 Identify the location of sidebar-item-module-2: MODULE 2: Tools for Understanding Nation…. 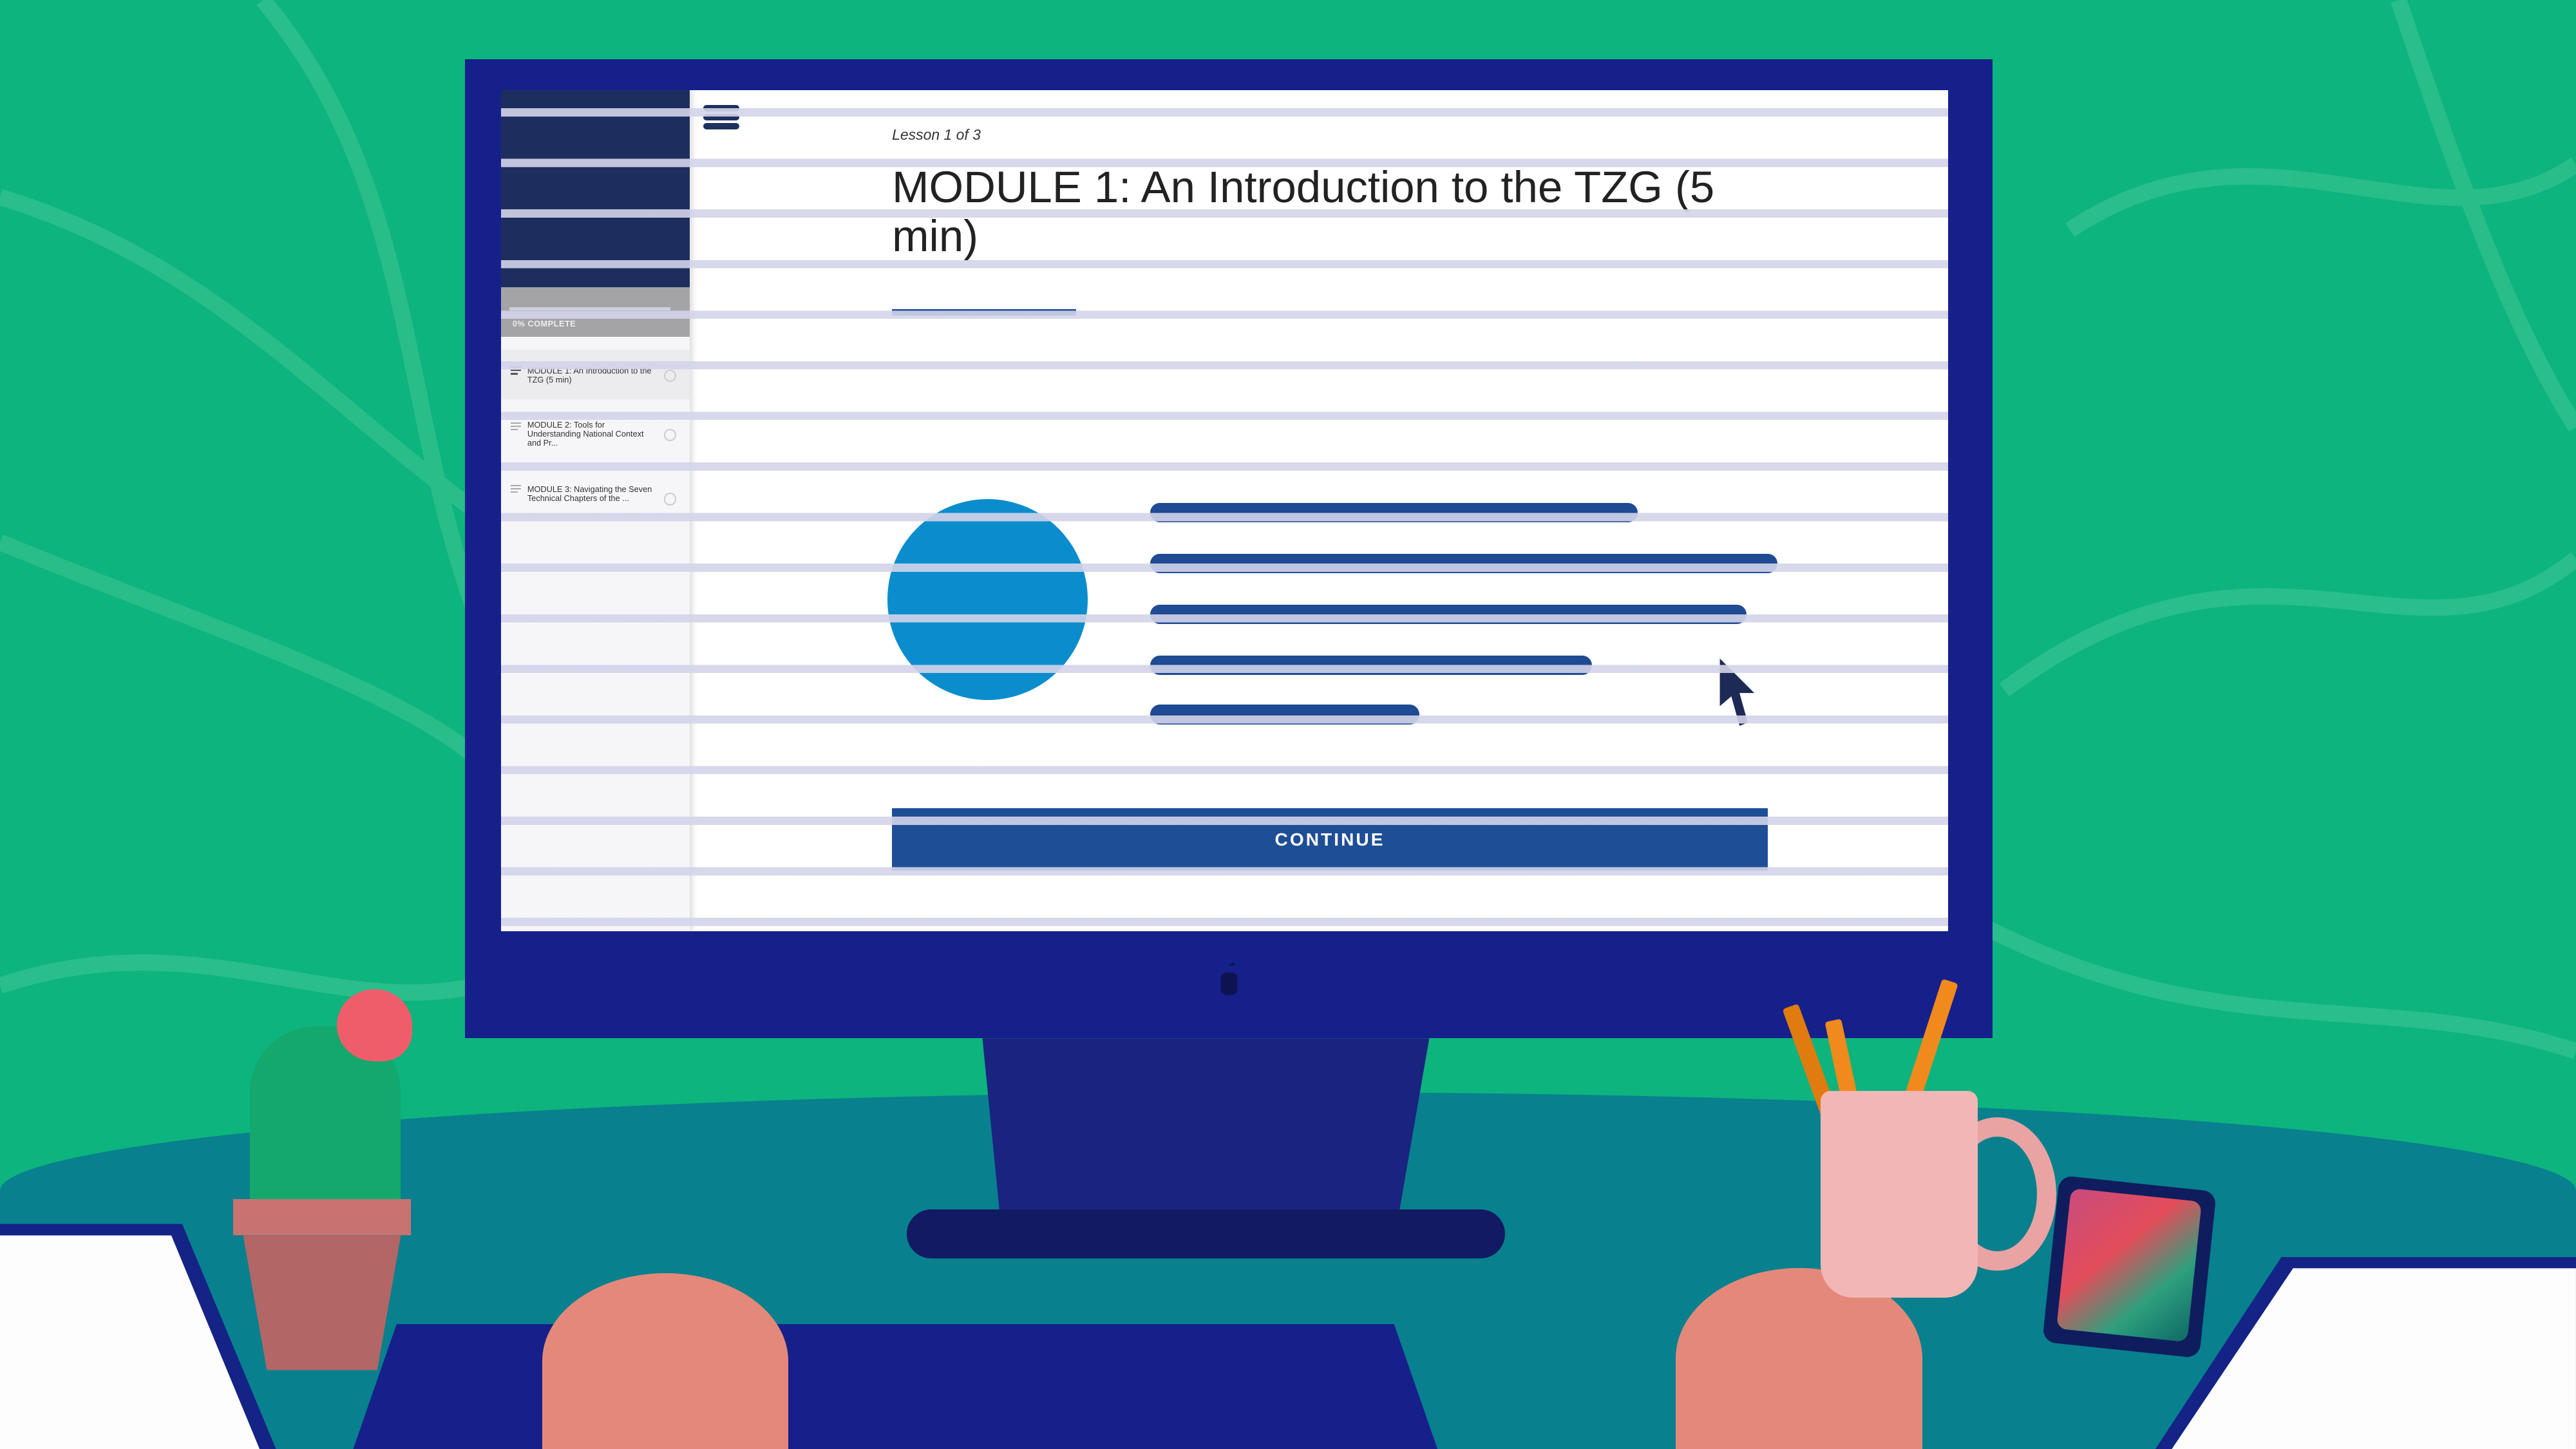
(595, 444).